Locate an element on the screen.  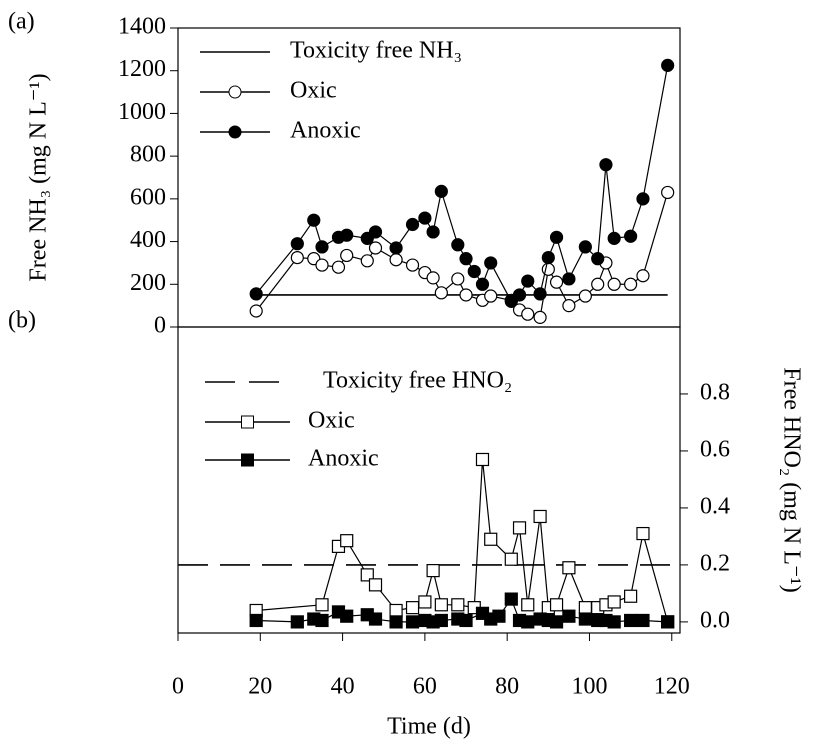
y-tick-label: 200 is located at coordinates (148, 283).